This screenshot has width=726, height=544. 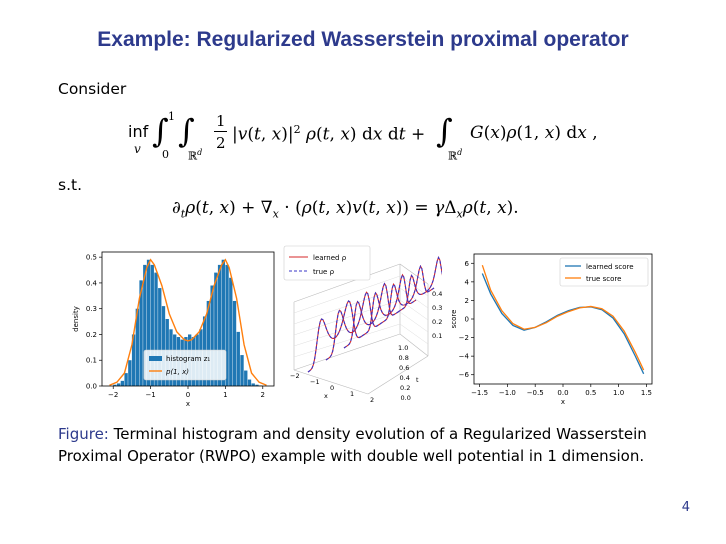 I want to click on y-axis-label: score, so click(x=454, y=319).